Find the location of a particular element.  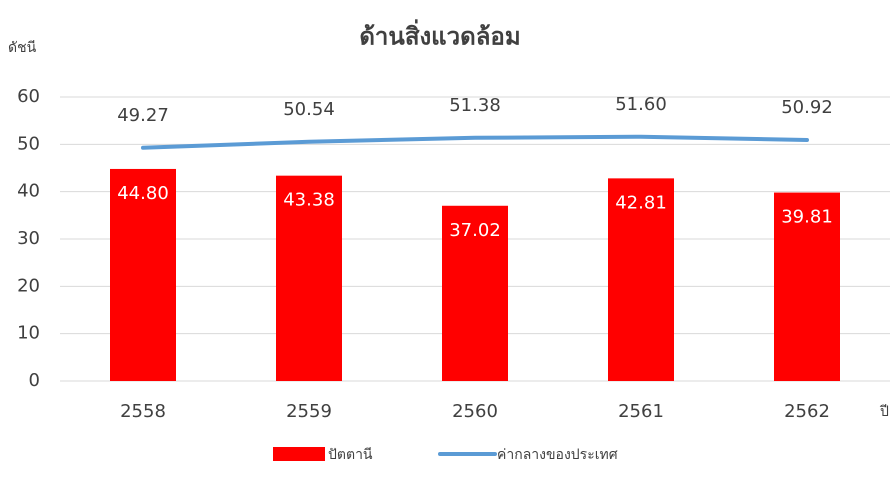

legend-label: ปัตตานี is located at coordinates (350, 455).